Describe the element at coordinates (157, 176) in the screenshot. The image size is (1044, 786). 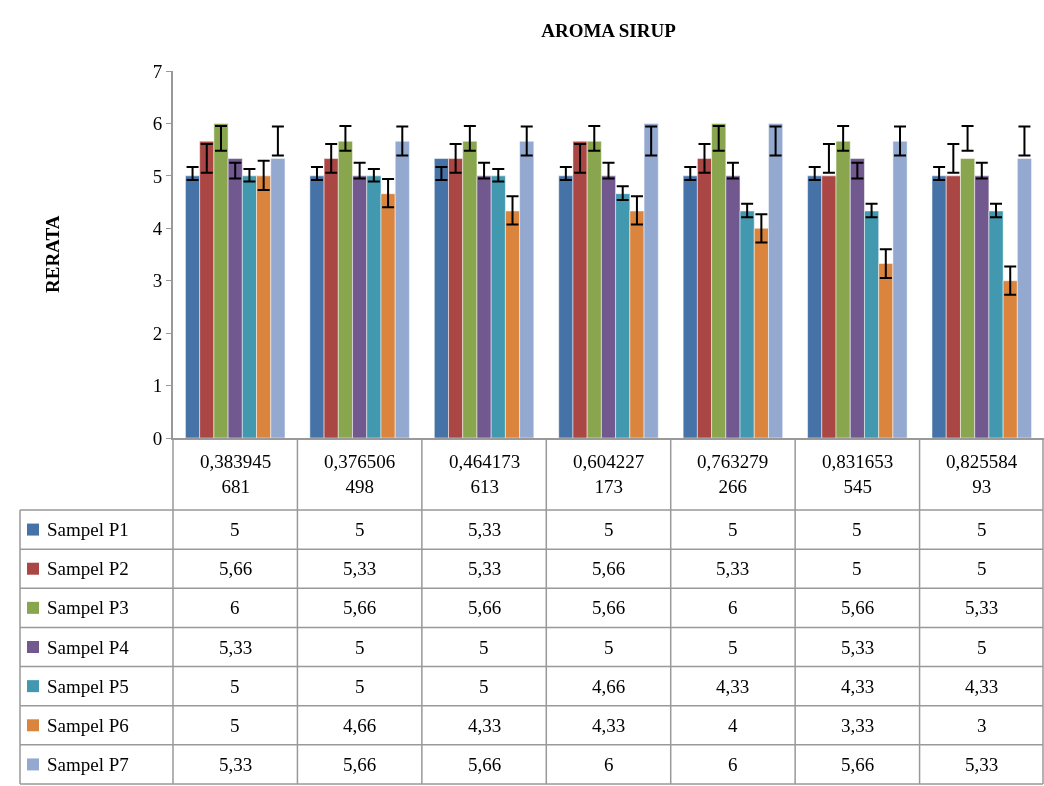
I see `y-tick-label: 5` at that location.